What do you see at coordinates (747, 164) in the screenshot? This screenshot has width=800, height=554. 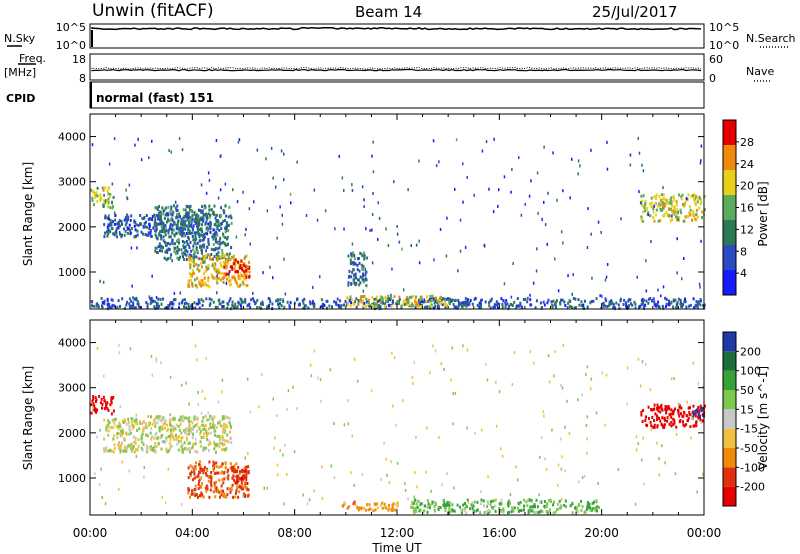 I see `power-colorbar-tick-label: 24` at bounding box center [747, 164].